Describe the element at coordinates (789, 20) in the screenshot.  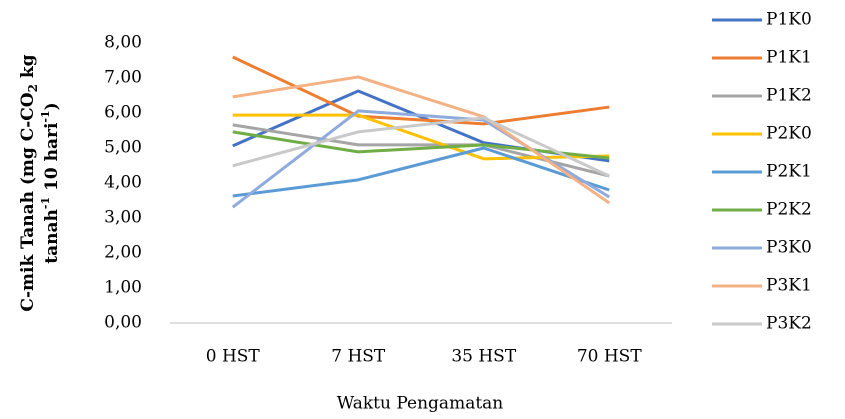
I see `legend-label: P1K0` at that location.